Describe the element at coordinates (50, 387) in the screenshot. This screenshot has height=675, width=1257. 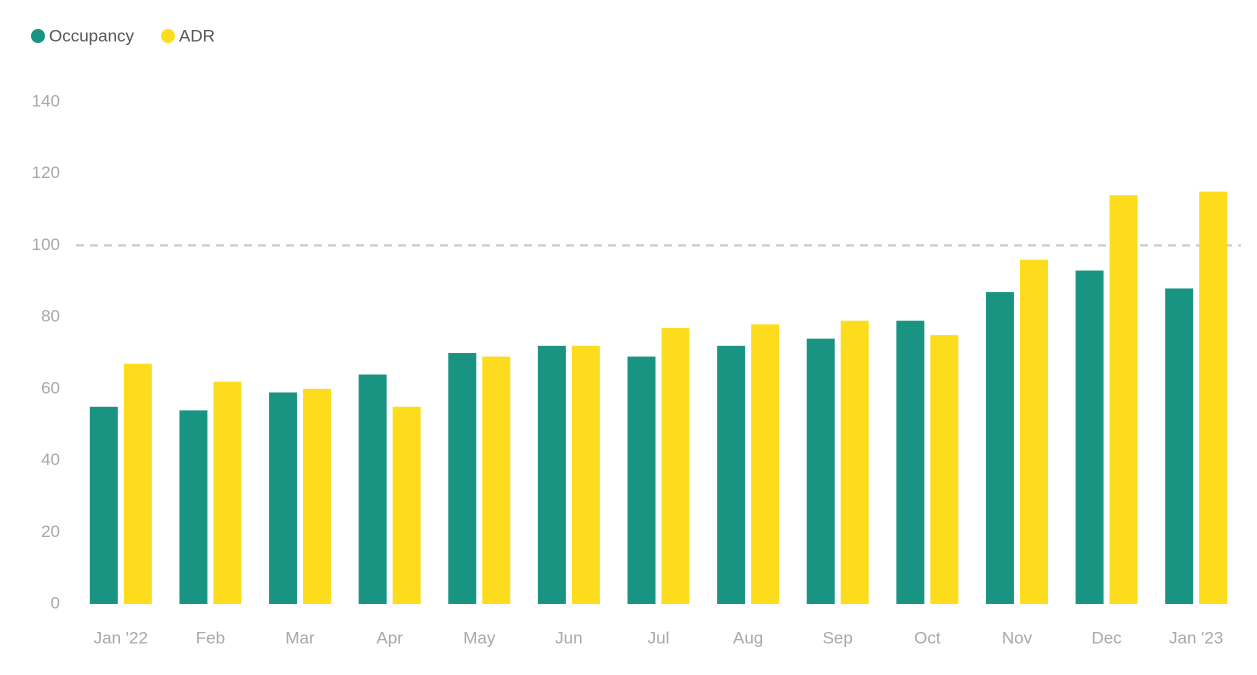
I see `y-tick-label: 60` at that location.